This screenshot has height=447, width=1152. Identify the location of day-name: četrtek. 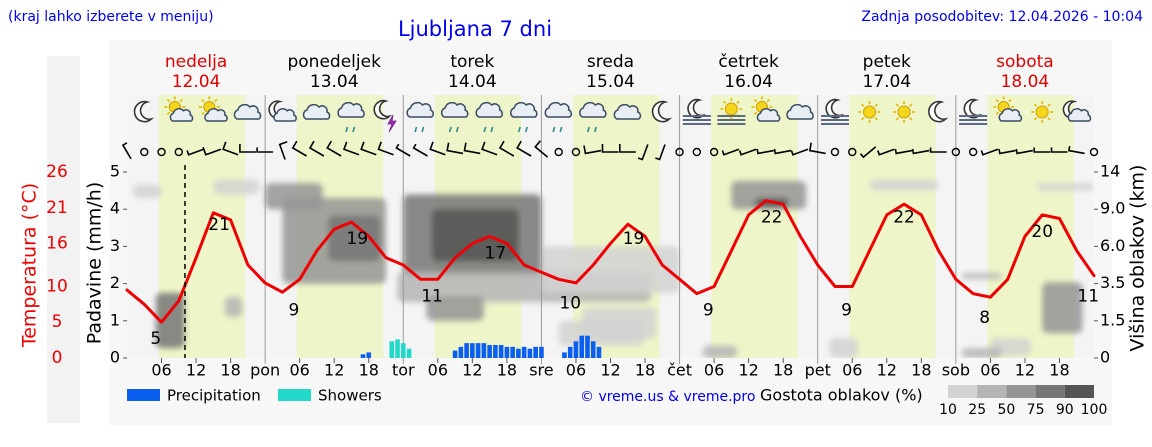
(748, 62).